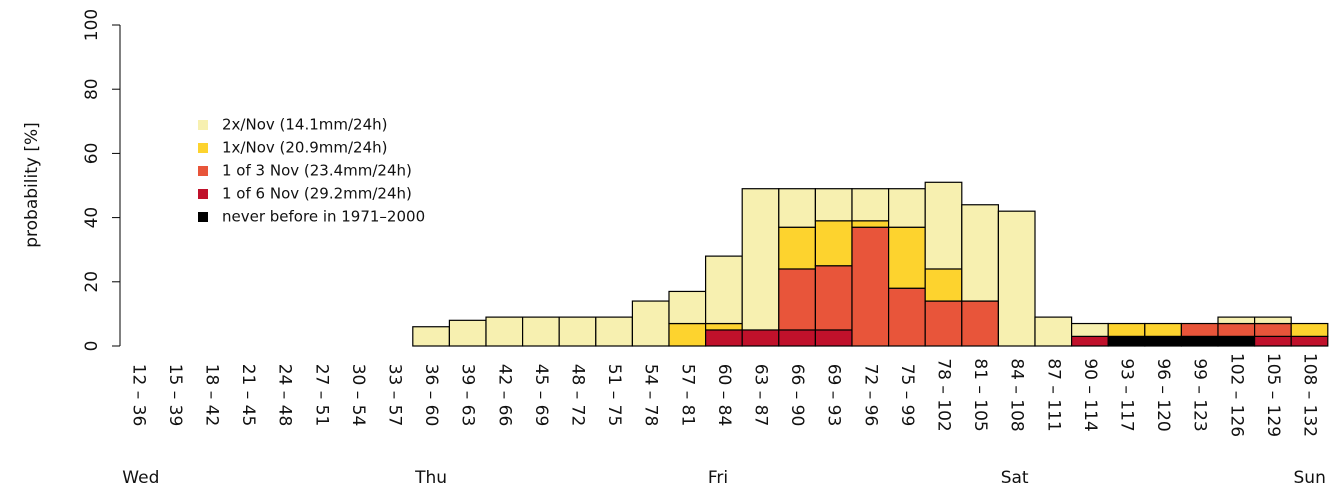  I want to click on x-tick-label: 21 – 45, so click(248, 395).